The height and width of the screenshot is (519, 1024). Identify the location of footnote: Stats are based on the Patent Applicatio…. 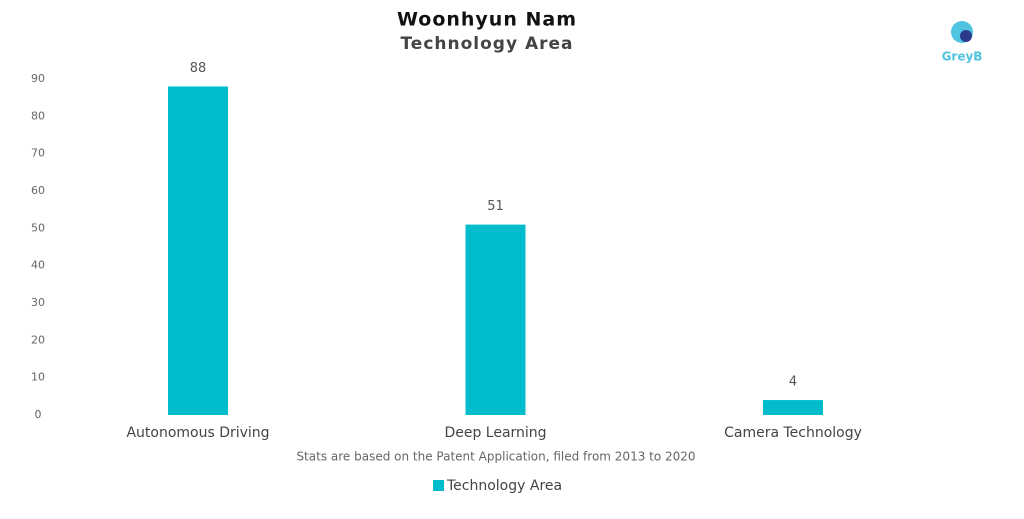
(495, 457).